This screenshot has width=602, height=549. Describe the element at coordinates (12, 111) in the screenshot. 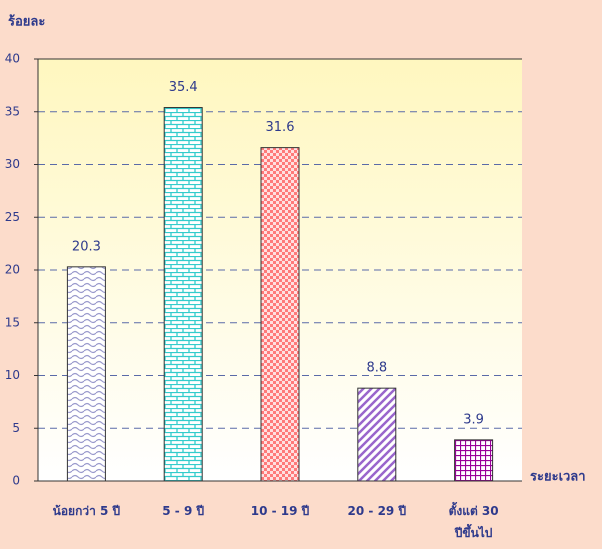

I see `y-tick-label: 35` at that location.